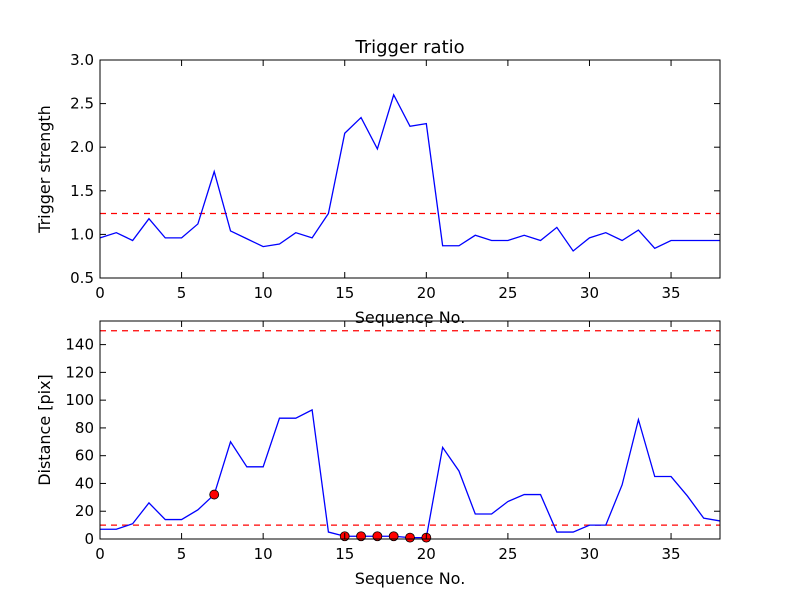 This screenshot has width=800, height=600. Describe the element at coordinates (82, 60) in the screenshot. I see `y-tick-label: 3.0` at that location.